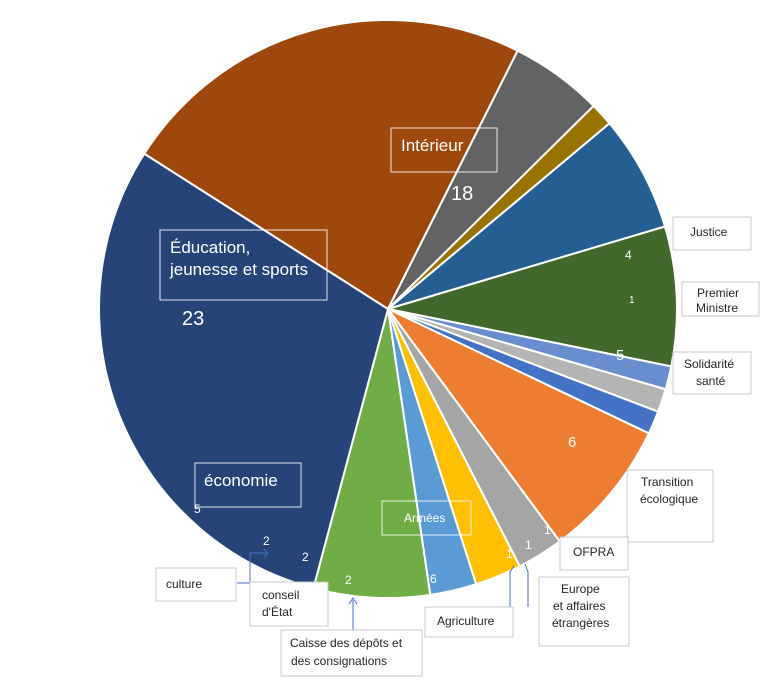 This screenshot has height=683, width=779. Describe the element at coordinates (462, 194) in the screenshot. I see `interieur-value: 18` at that location.